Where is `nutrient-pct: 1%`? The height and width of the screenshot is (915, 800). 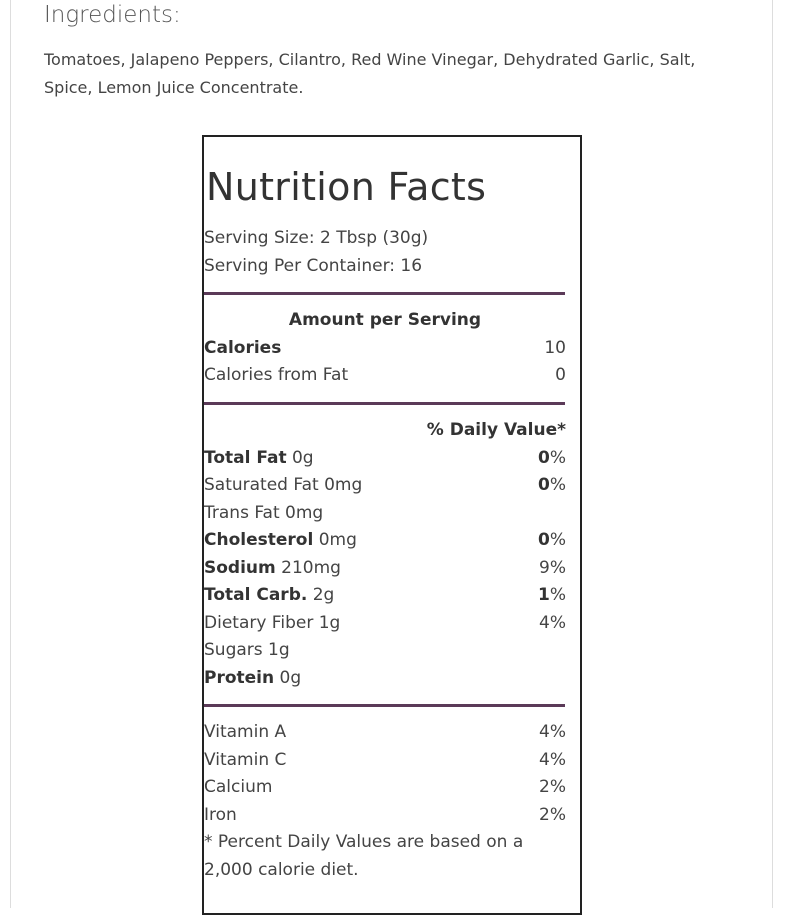
nutrient-pct: 1% is located at coordinates (552, 595).